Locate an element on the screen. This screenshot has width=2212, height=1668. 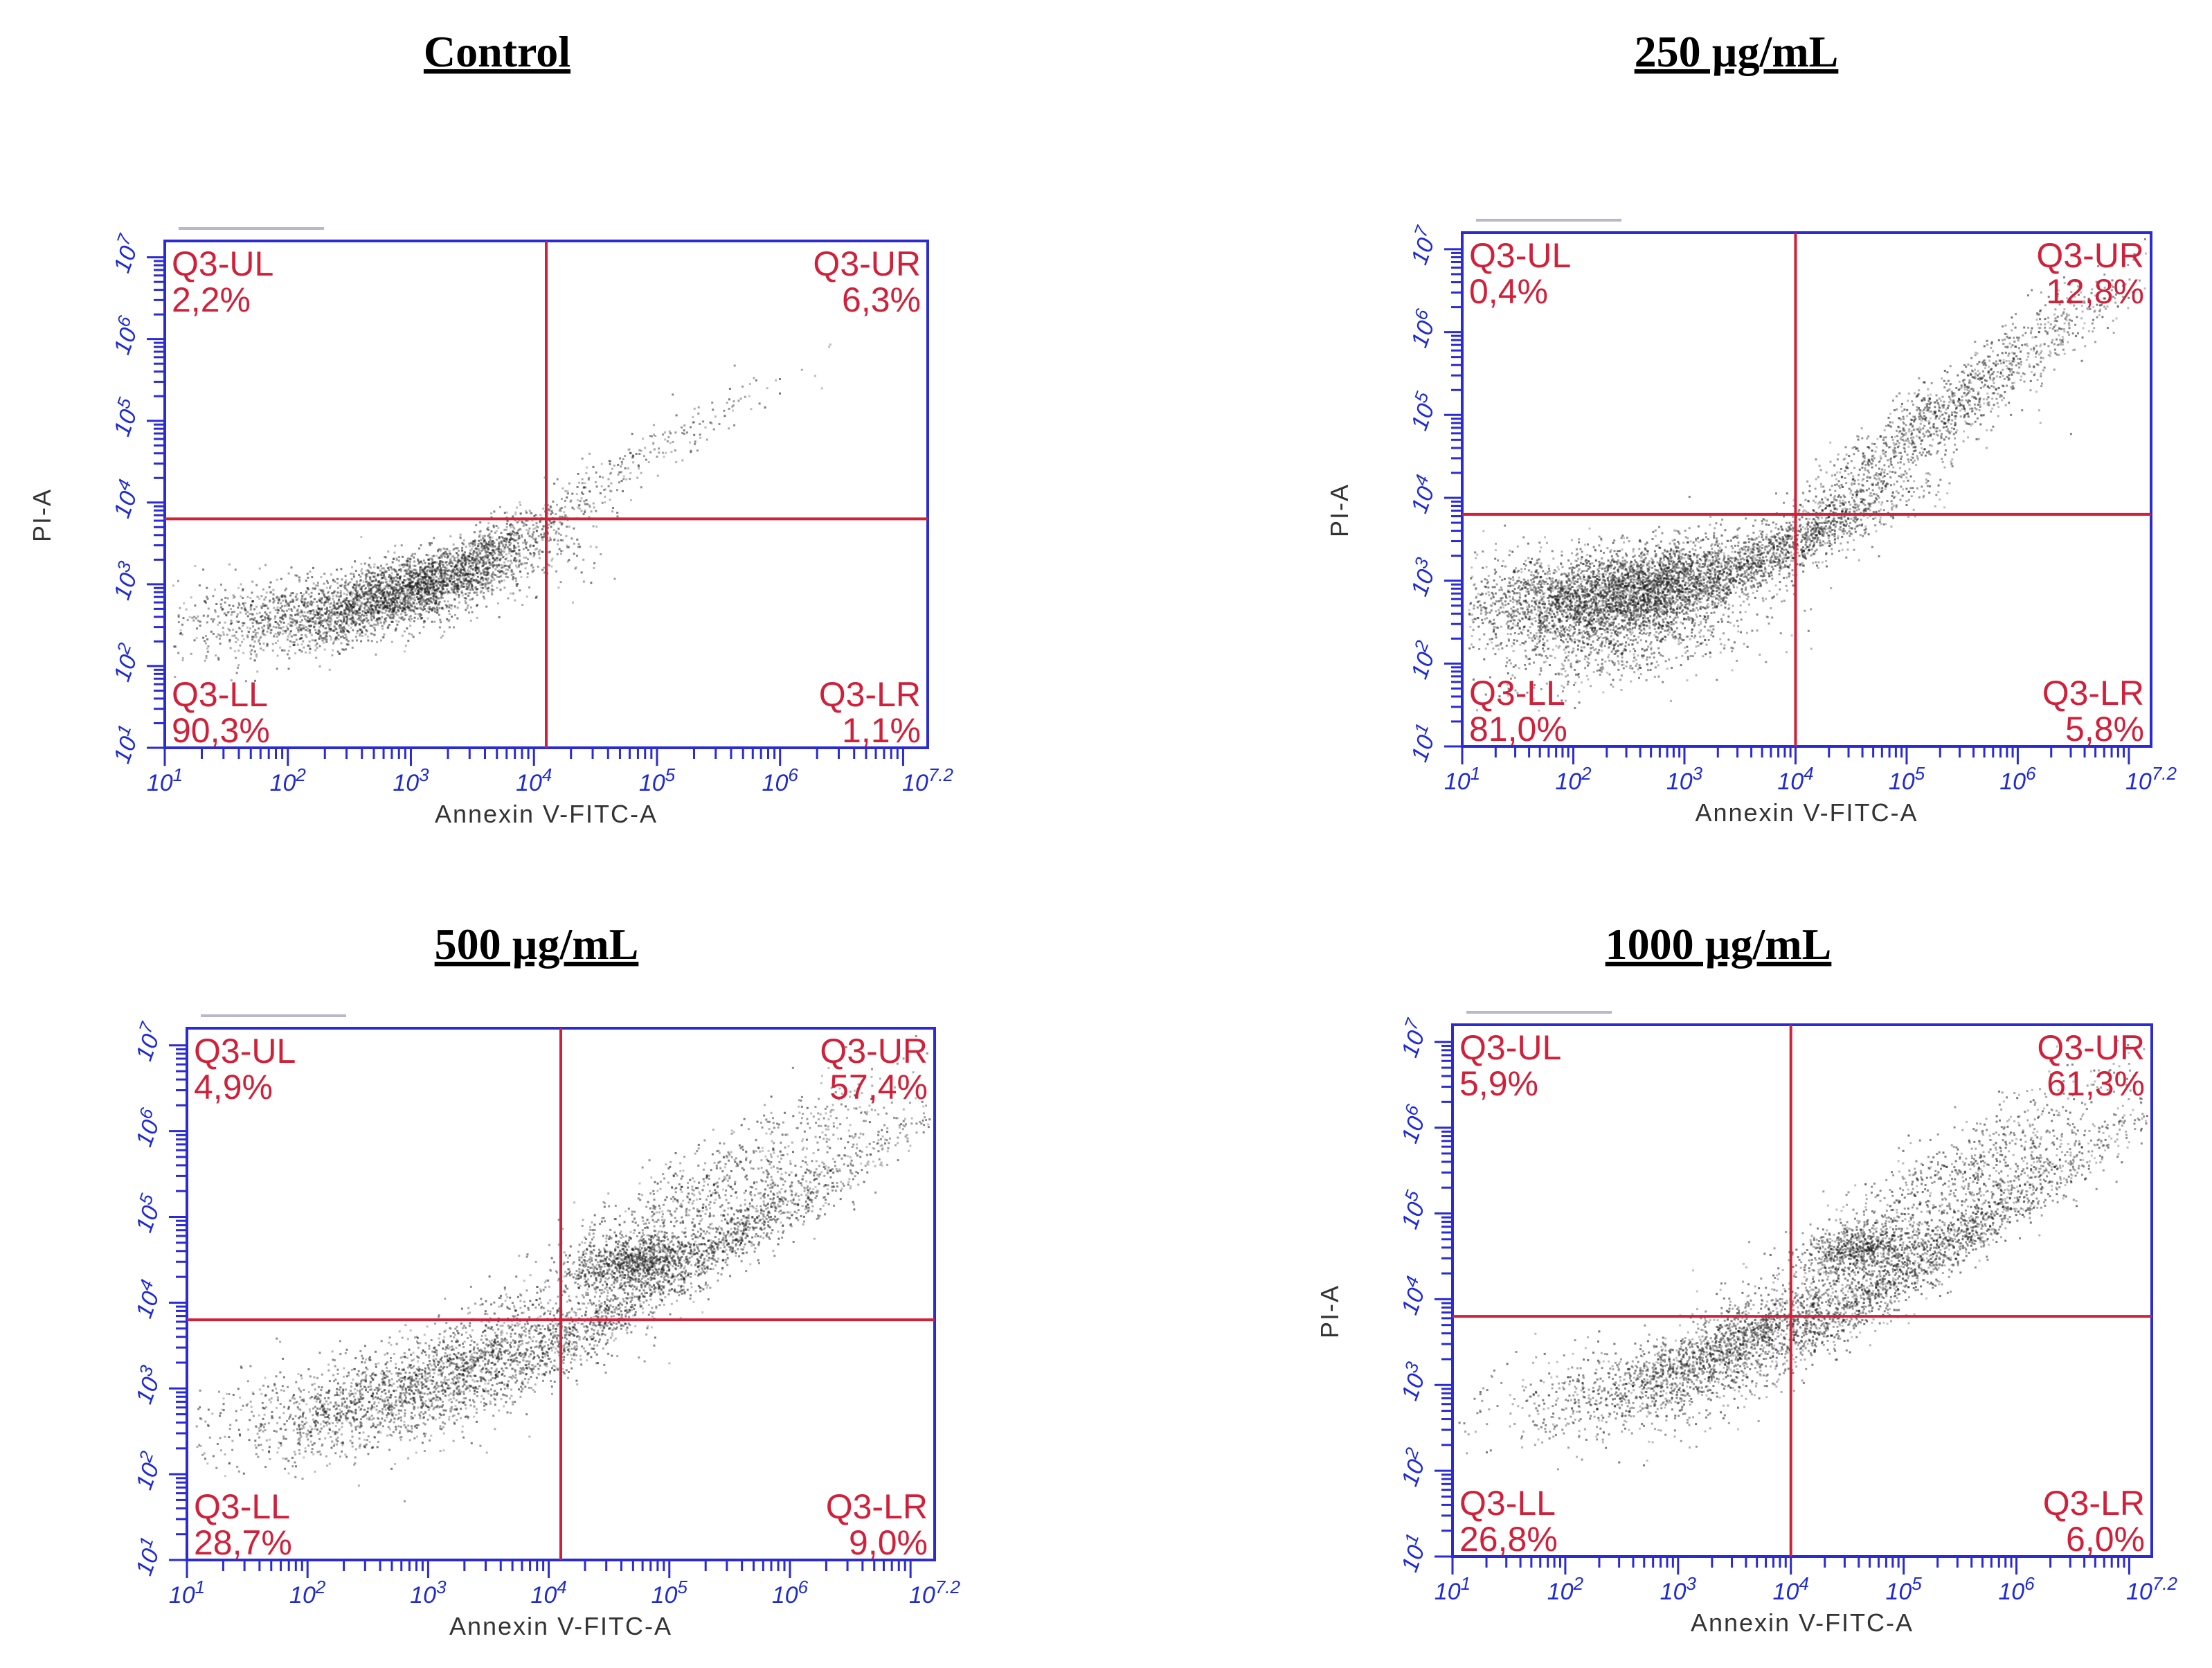
quadrant-percent-q3-ur: 6,3% is located at coordinates (881, 299).